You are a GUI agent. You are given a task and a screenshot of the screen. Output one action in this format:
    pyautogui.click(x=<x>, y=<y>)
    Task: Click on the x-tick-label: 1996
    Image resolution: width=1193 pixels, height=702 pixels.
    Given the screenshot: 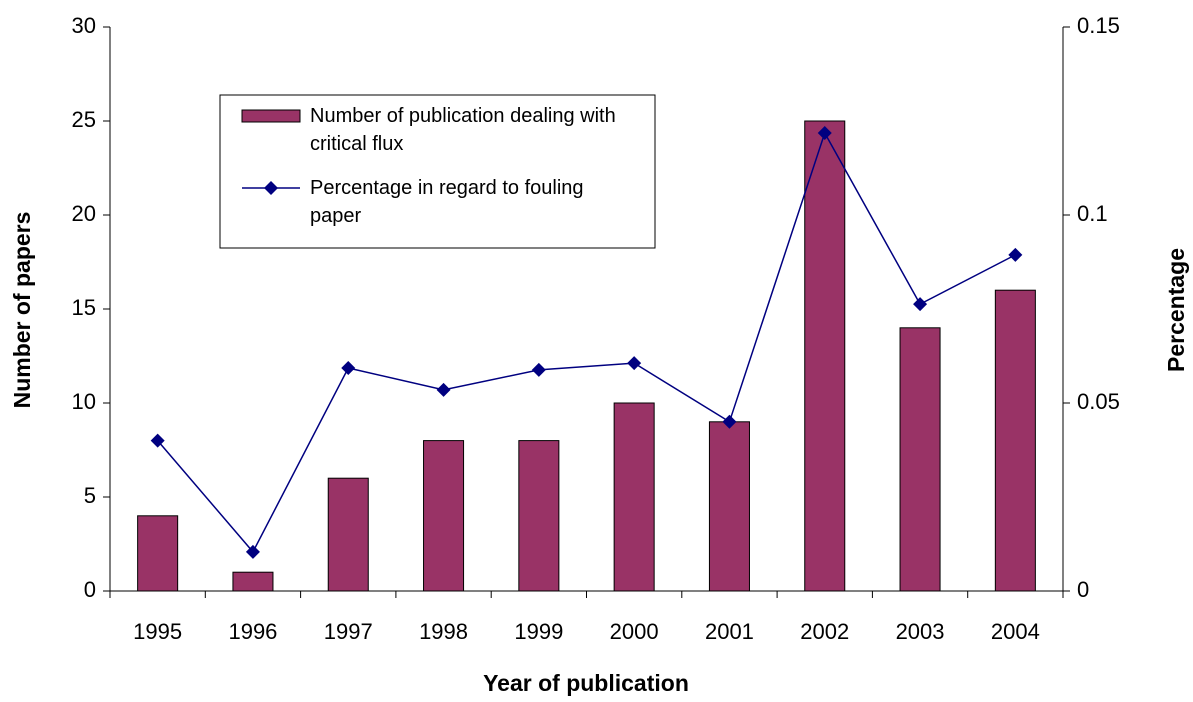 What is the action you would take?
    pyautogui.click(x=252, y=631)
    